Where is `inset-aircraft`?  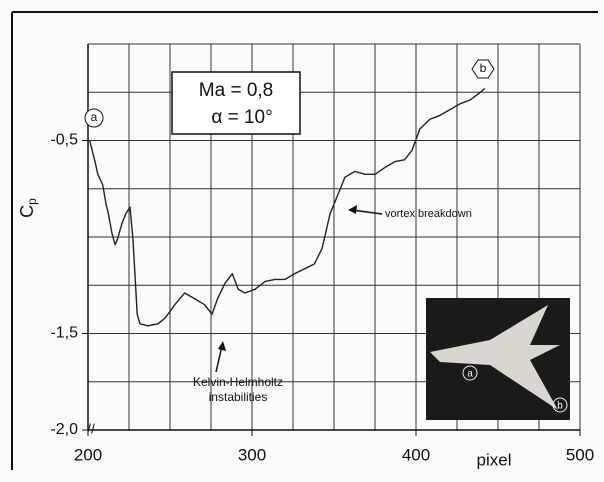
inset-aircraft is located at coordinates (495, 357).